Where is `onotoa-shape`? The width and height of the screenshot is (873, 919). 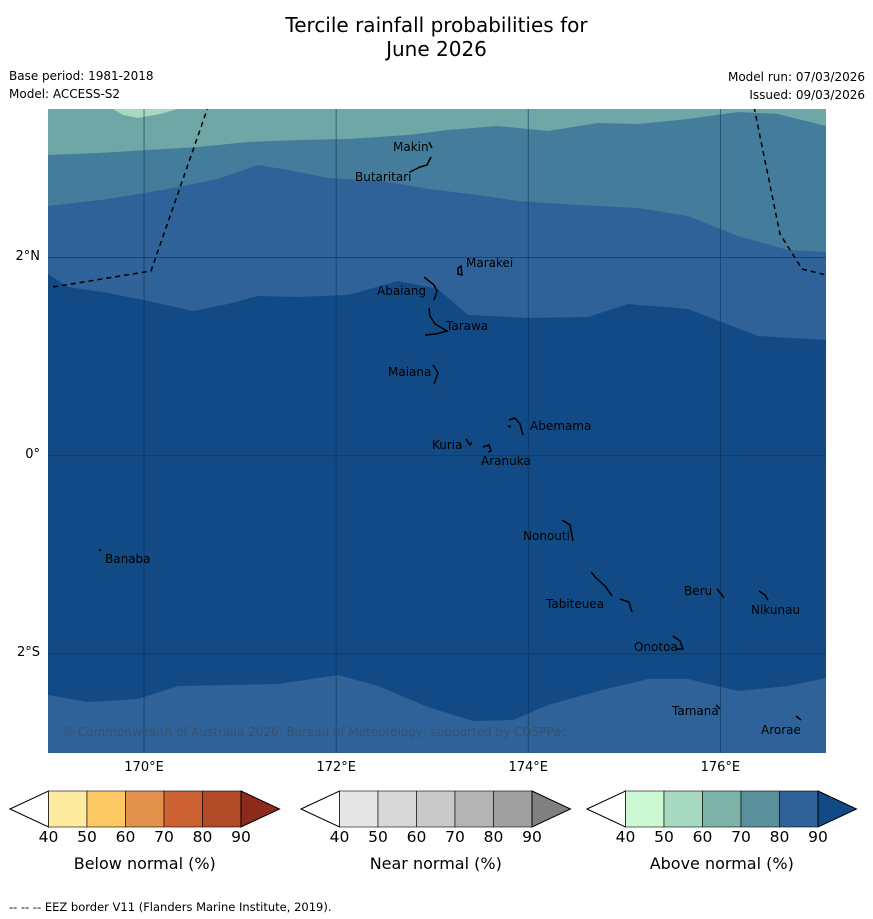 onotoa-shape is located at coordinates (678, 642).